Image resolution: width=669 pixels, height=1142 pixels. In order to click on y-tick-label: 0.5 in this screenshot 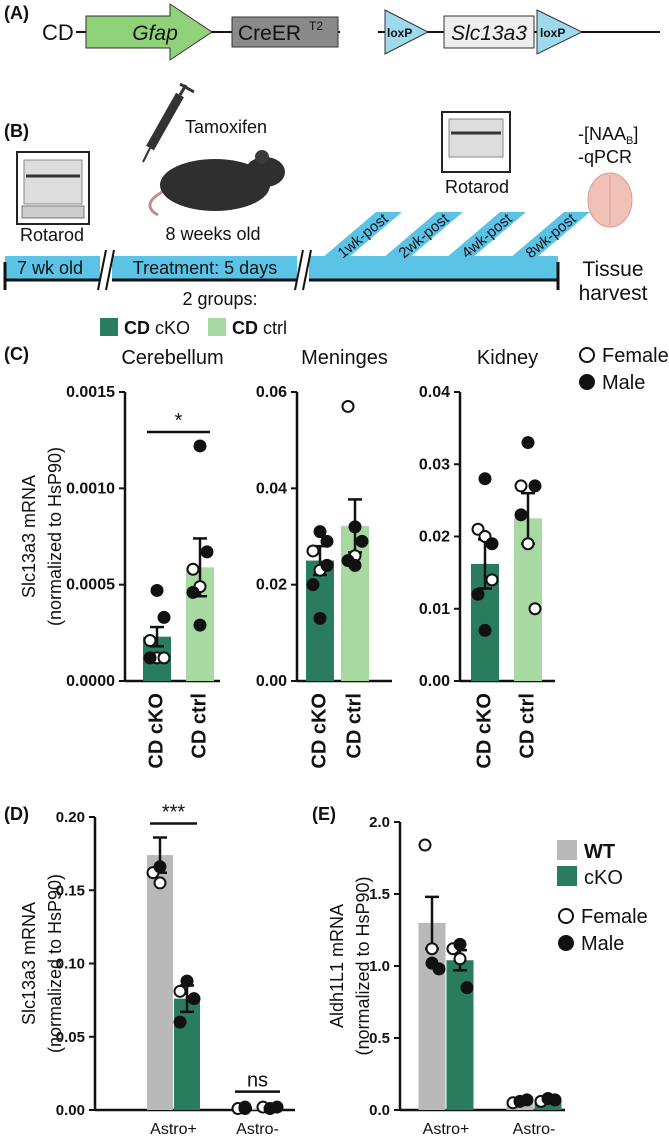, I will do `click(379, 1038)`.